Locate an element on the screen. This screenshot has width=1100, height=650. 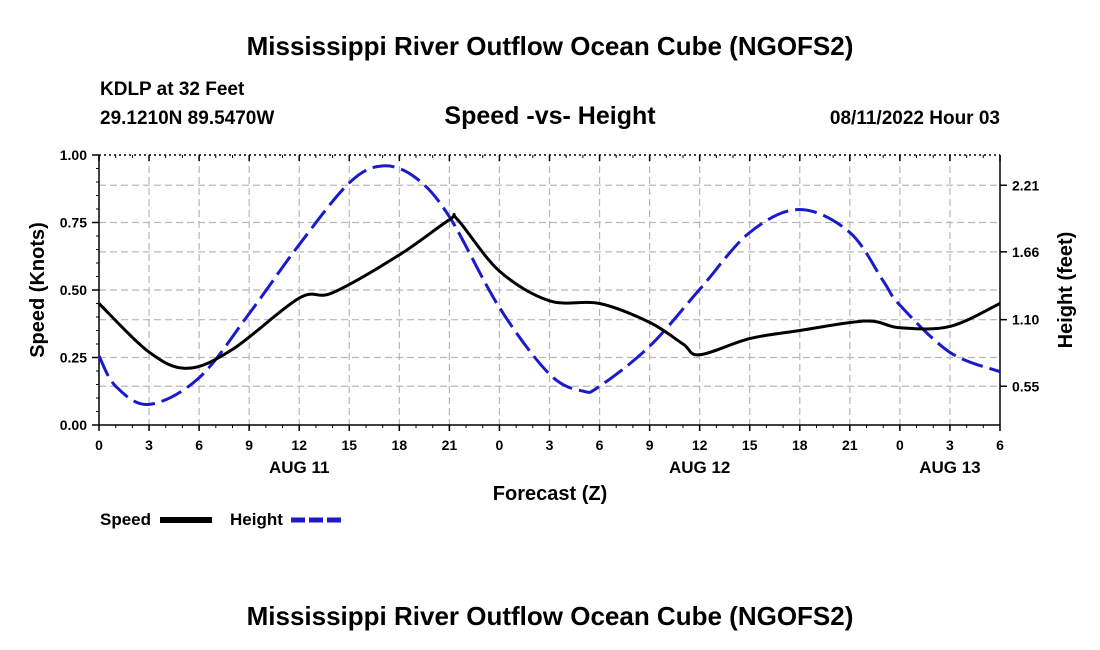
y-tick-label: 0.50 is located at coordinates (73, 290).